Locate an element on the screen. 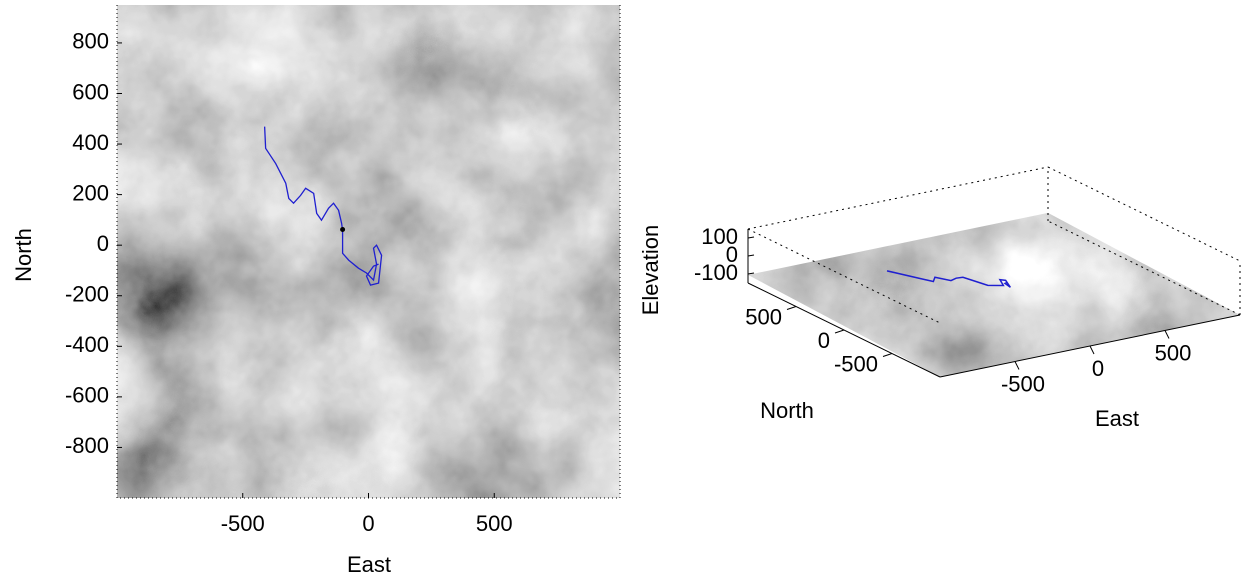  position-marker is located at coordinates (343, 230).